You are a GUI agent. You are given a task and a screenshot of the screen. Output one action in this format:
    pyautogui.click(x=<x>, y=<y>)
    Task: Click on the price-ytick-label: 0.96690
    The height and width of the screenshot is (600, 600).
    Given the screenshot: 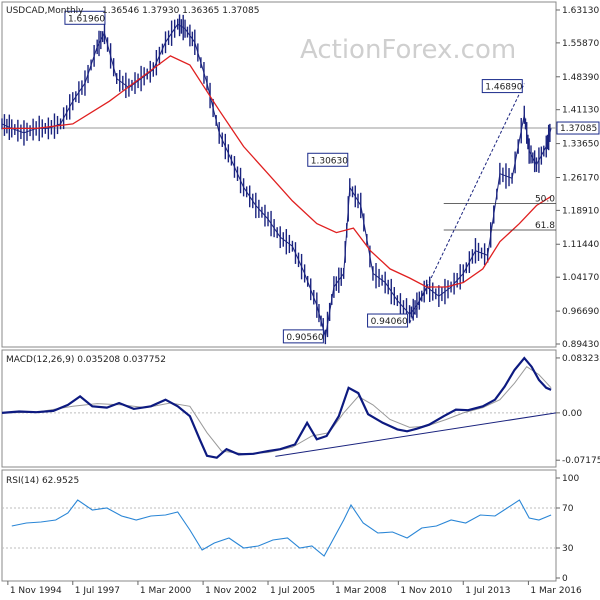 What is the action you would take?
    pyautogui.click(x=580, y=312)
    